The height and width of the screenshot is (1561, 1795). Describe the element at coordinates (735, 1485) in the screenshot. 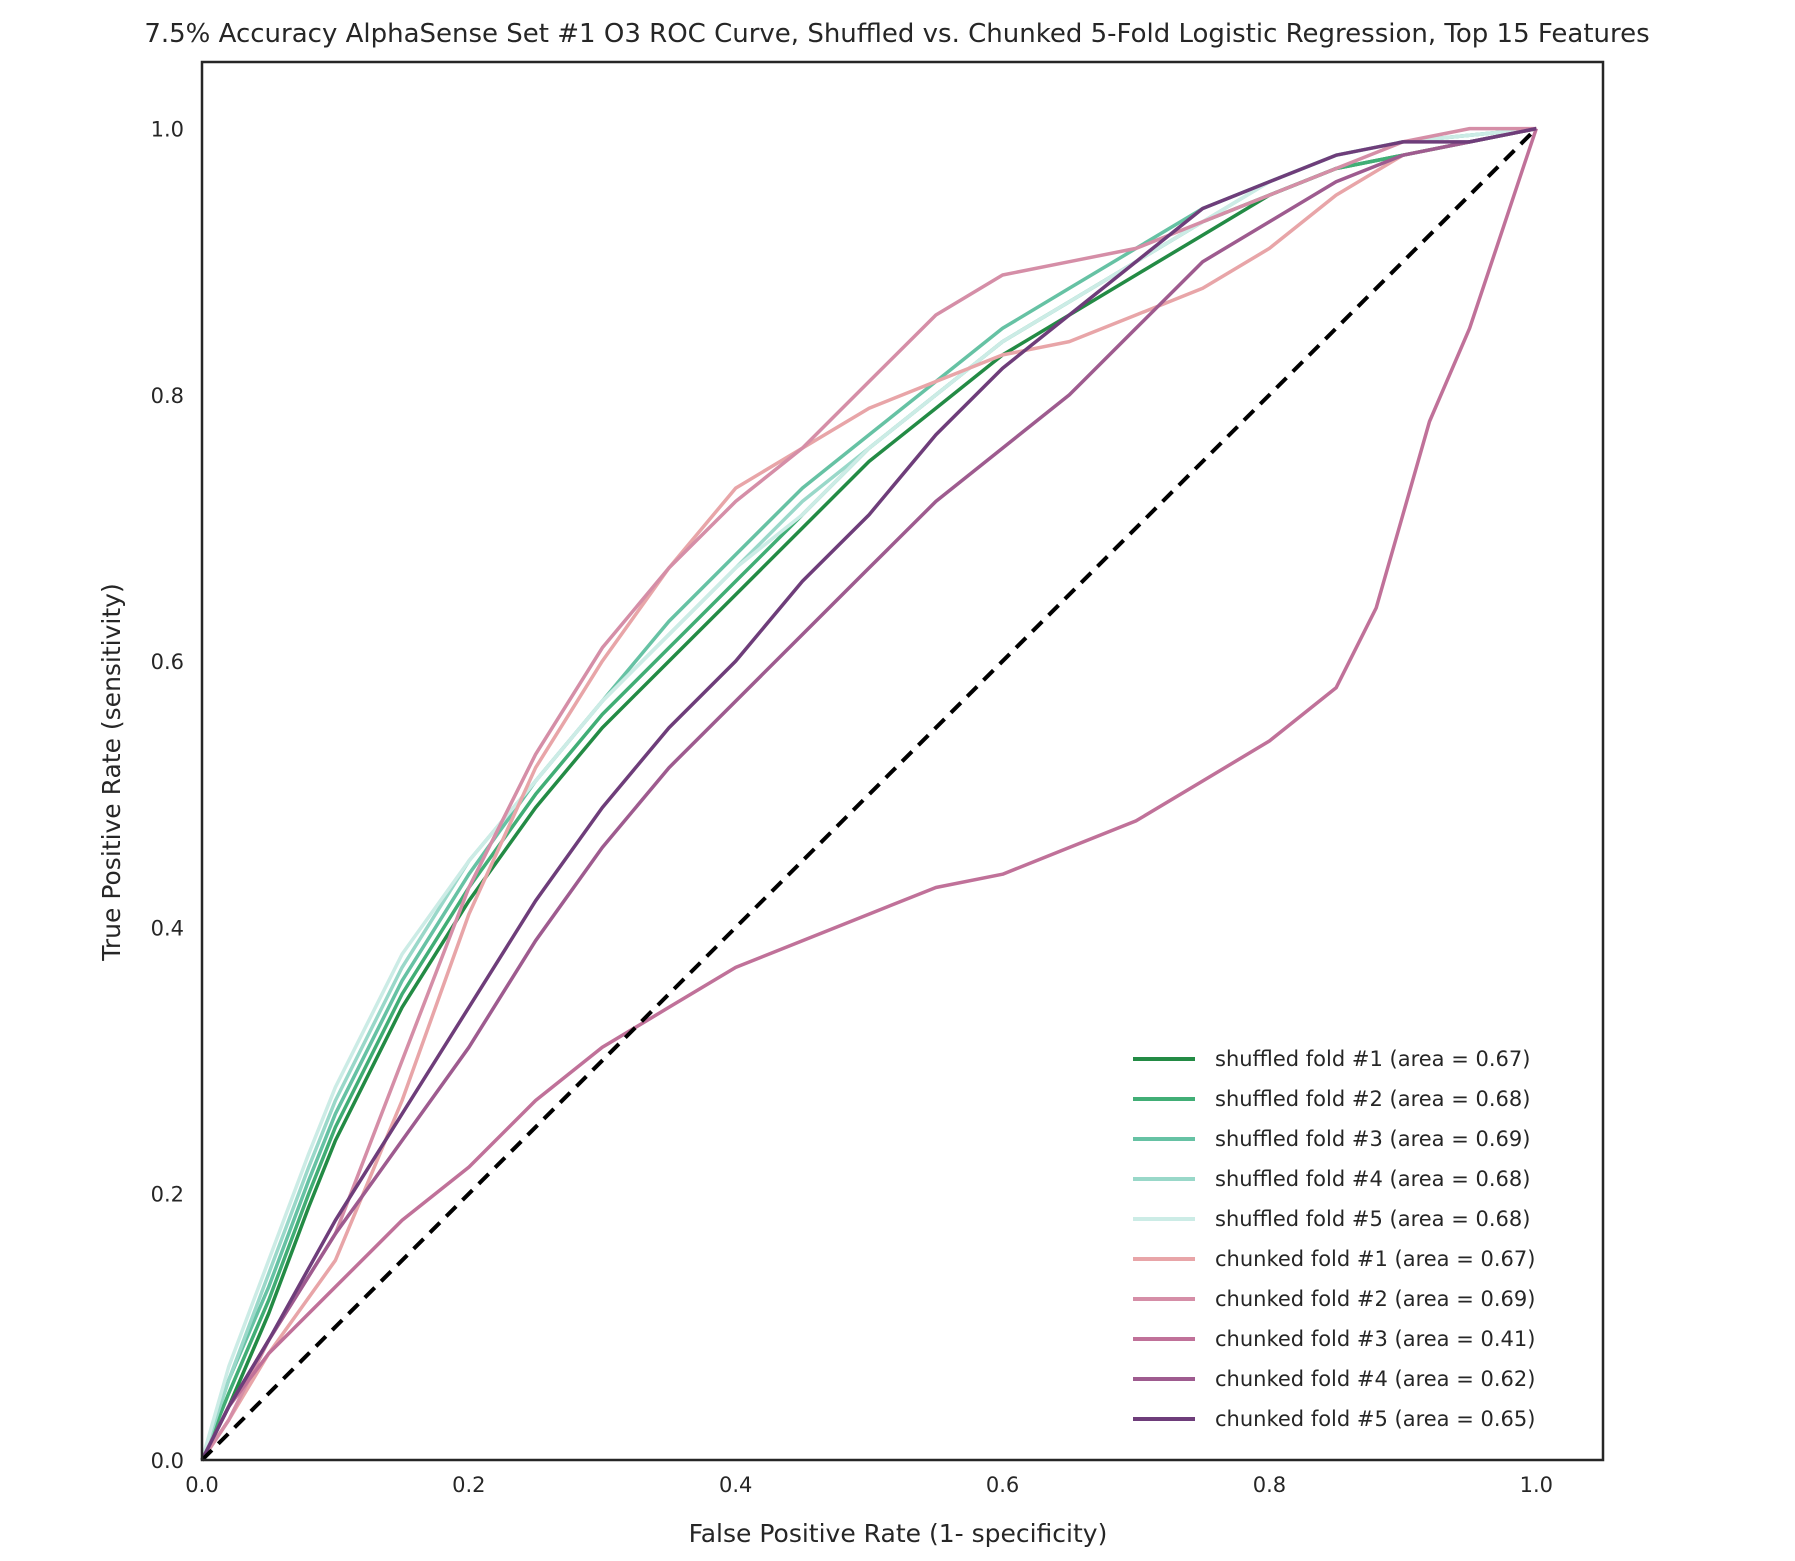

I see `x-tick-label: 0.4` at that location.